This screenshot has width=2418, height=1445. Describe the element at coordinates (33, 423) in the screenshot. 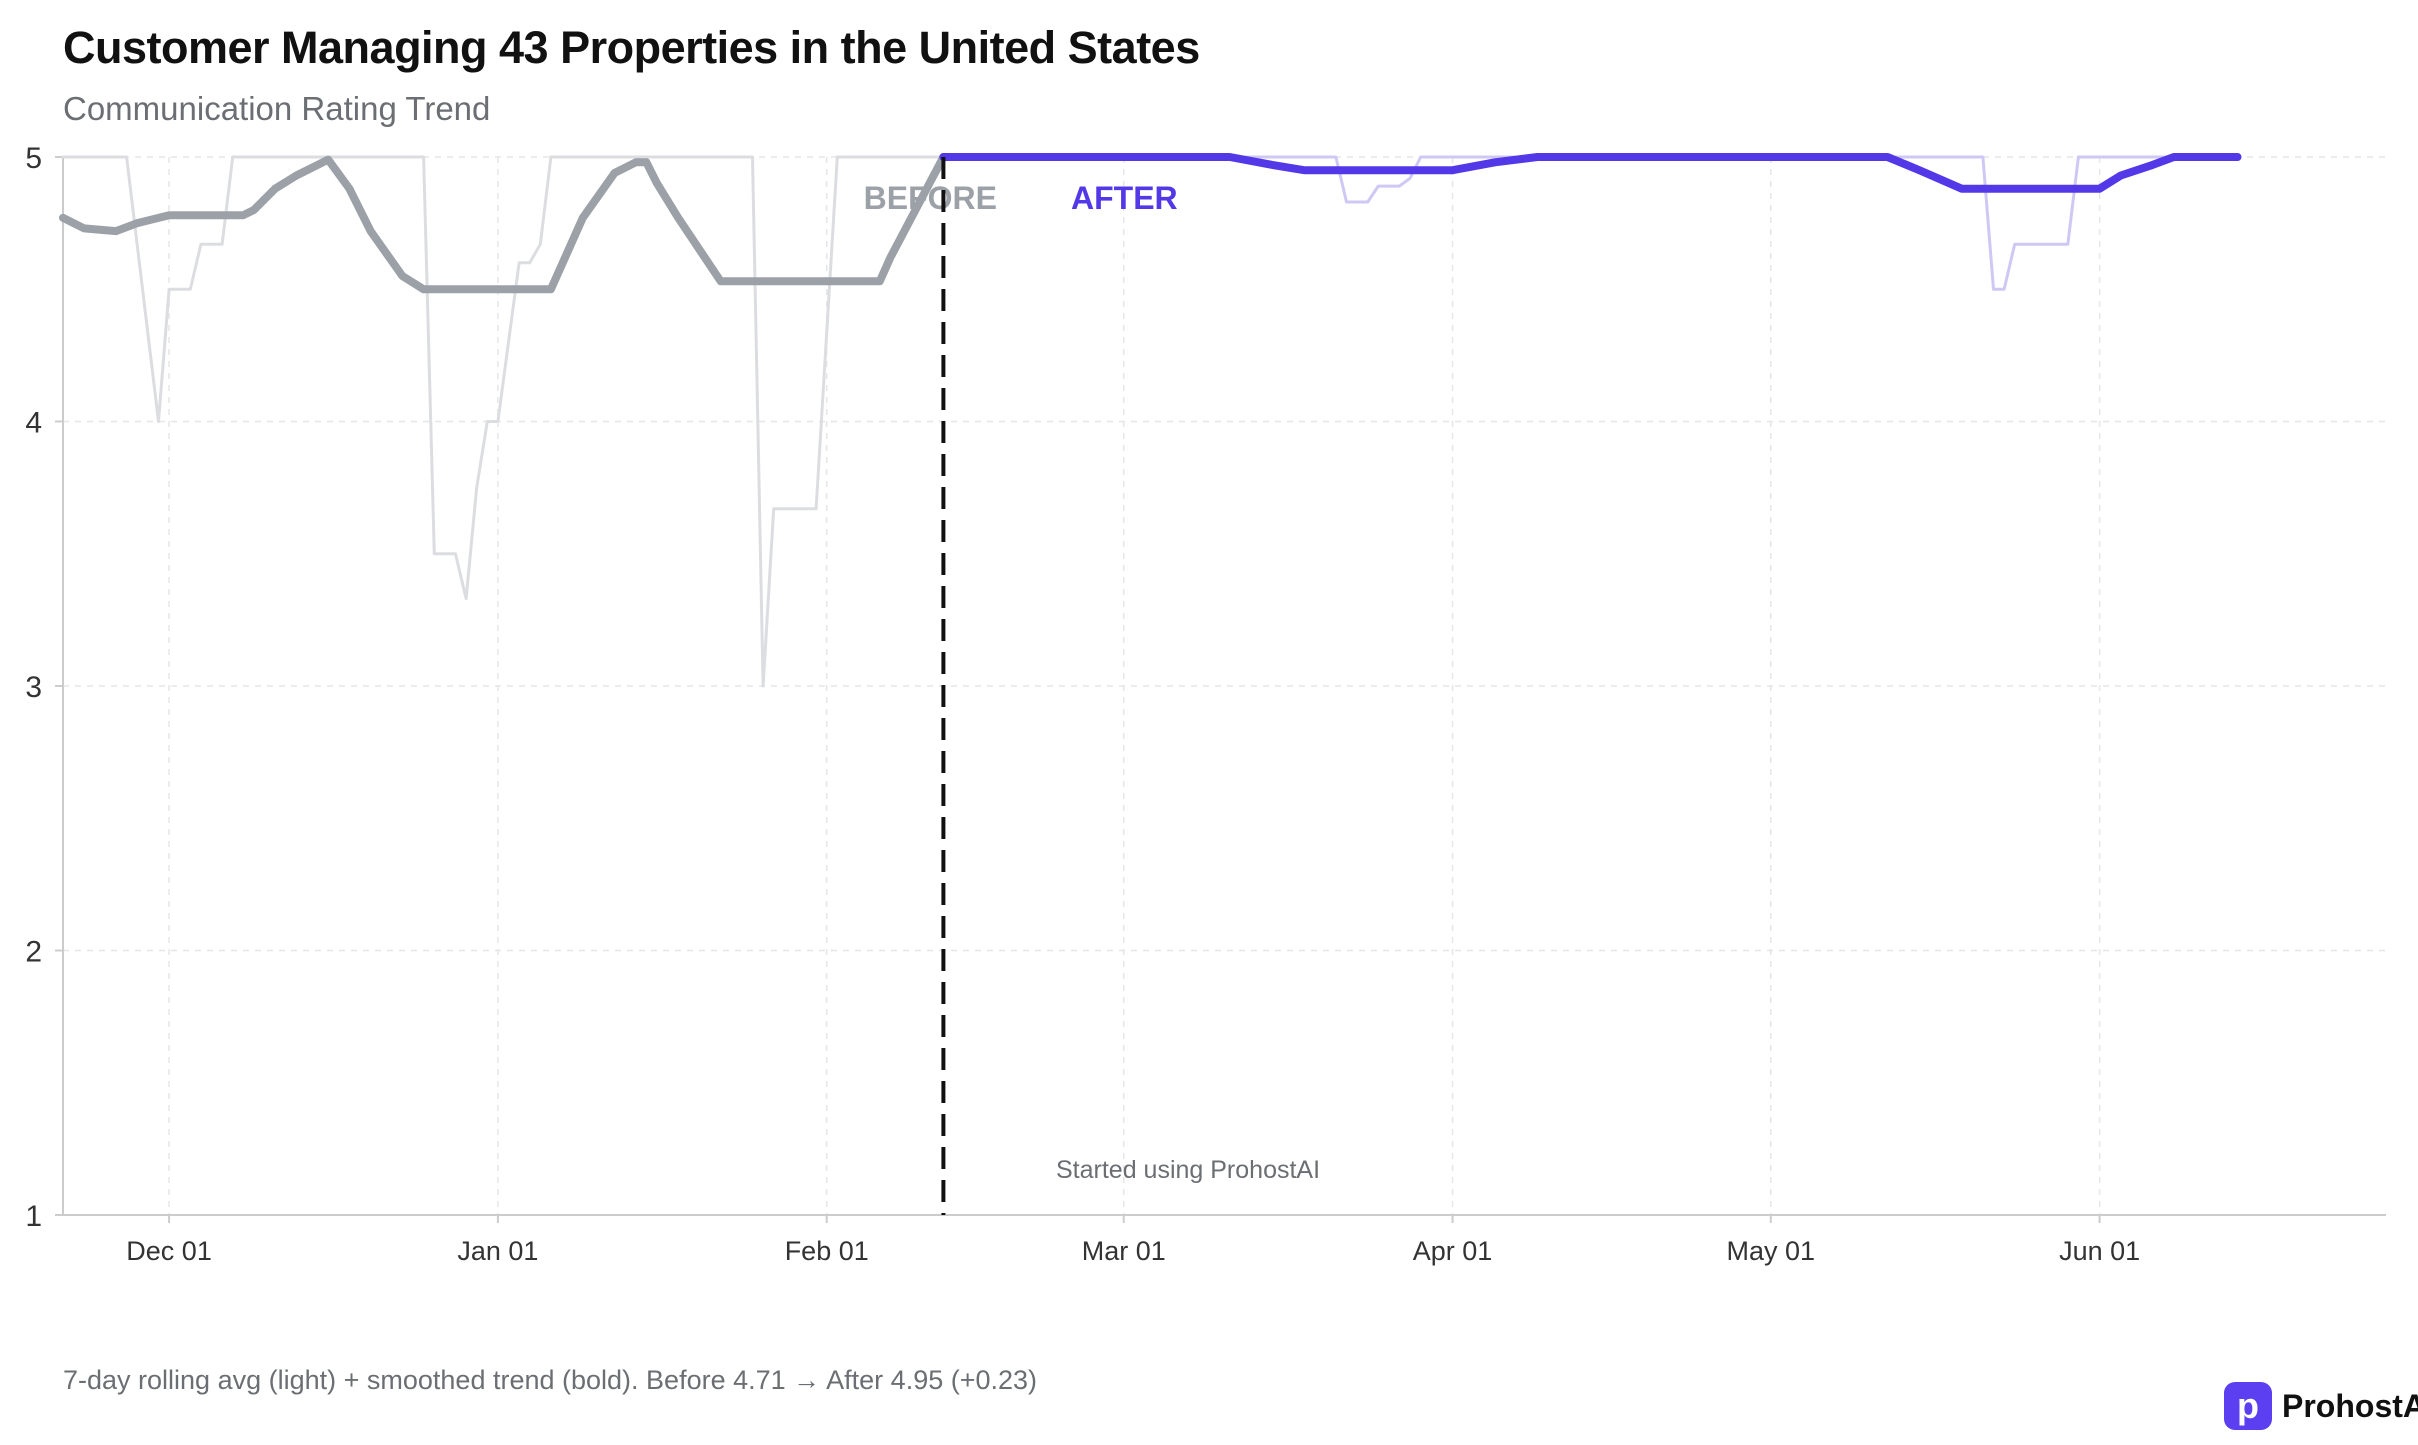

I see `y-tick-label: 4` at that location.